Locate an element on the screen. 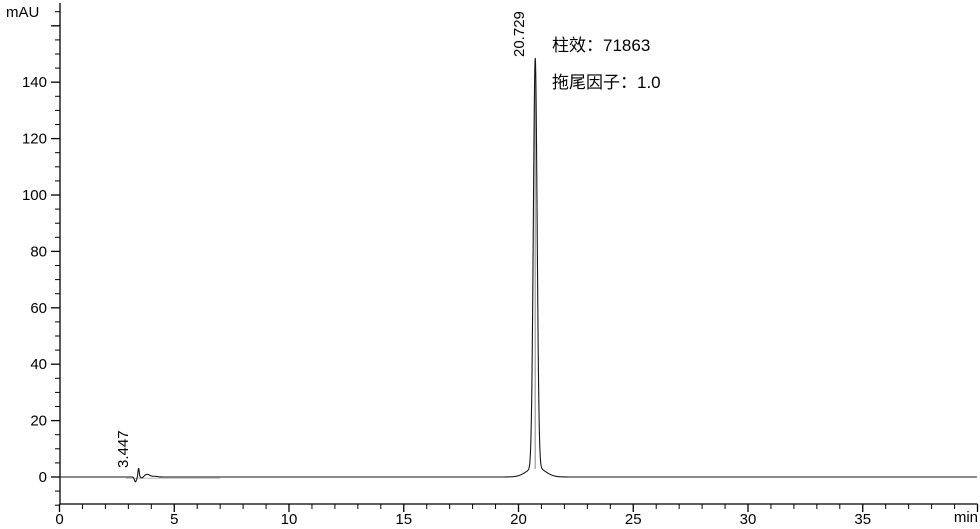  annotation-block: 柱效：71863 拖尾因子：1.0 is located at coordinates (606, 68).